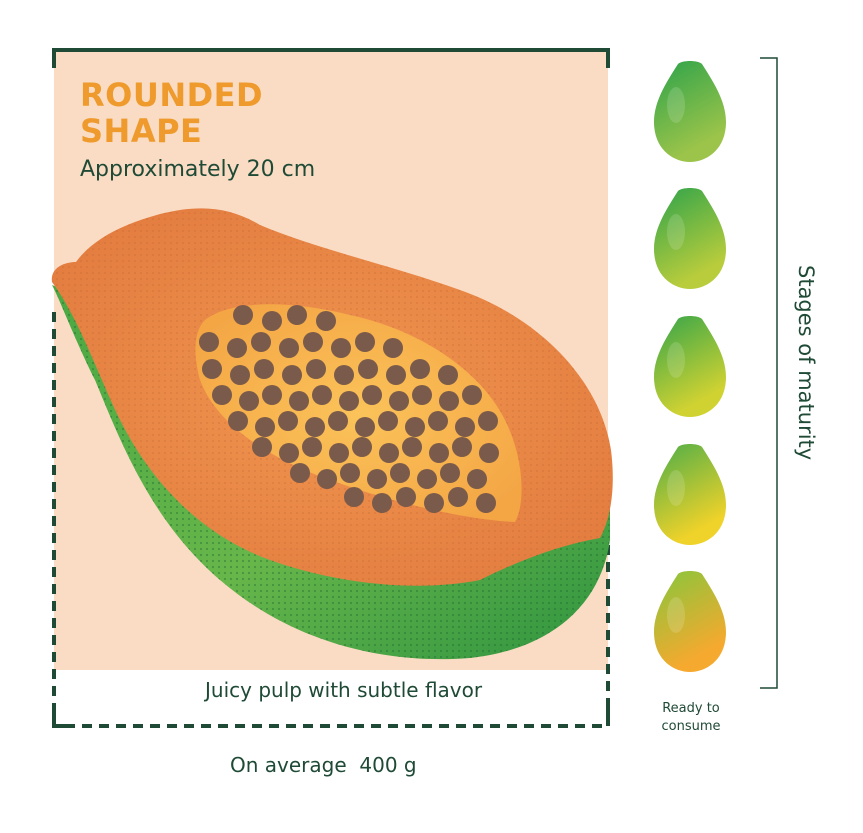 Image resolution: width=863 pixels, height=833 pixels. What do you see at coordinates (323, 765) in the screenshot?
I see `weight-label: On average 400 g` at bounding box center [323, 765].